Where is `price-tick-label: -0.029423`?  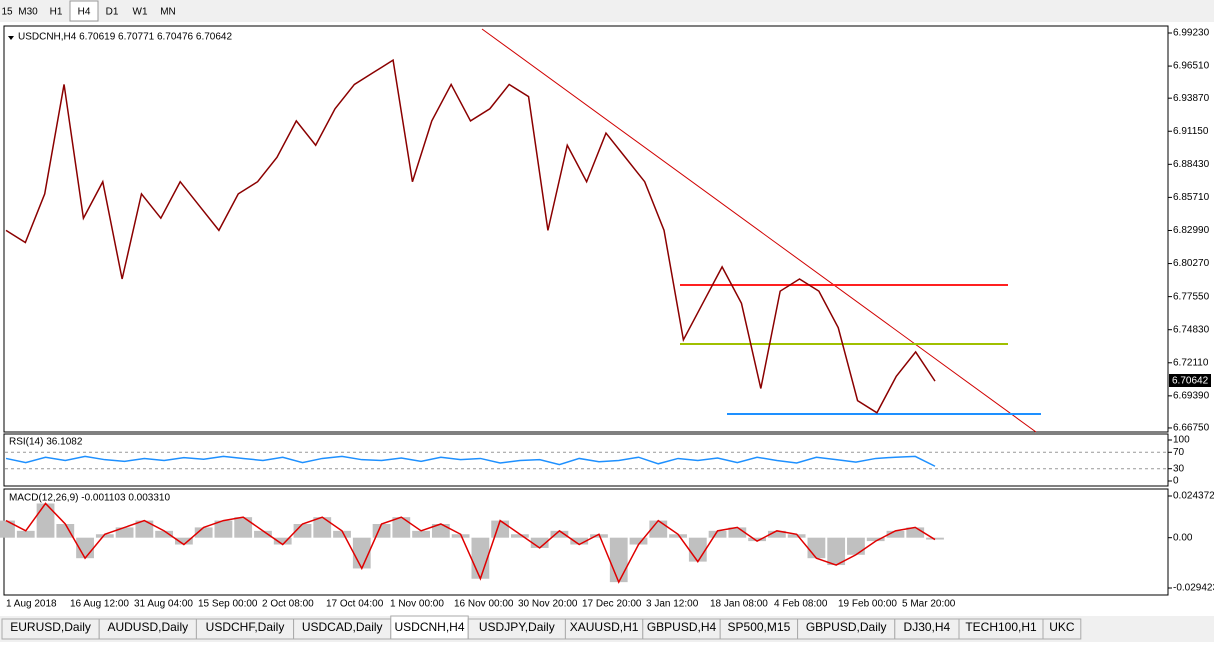 price-tick-label: -0.029423 is located at coordinates (1193, 588).